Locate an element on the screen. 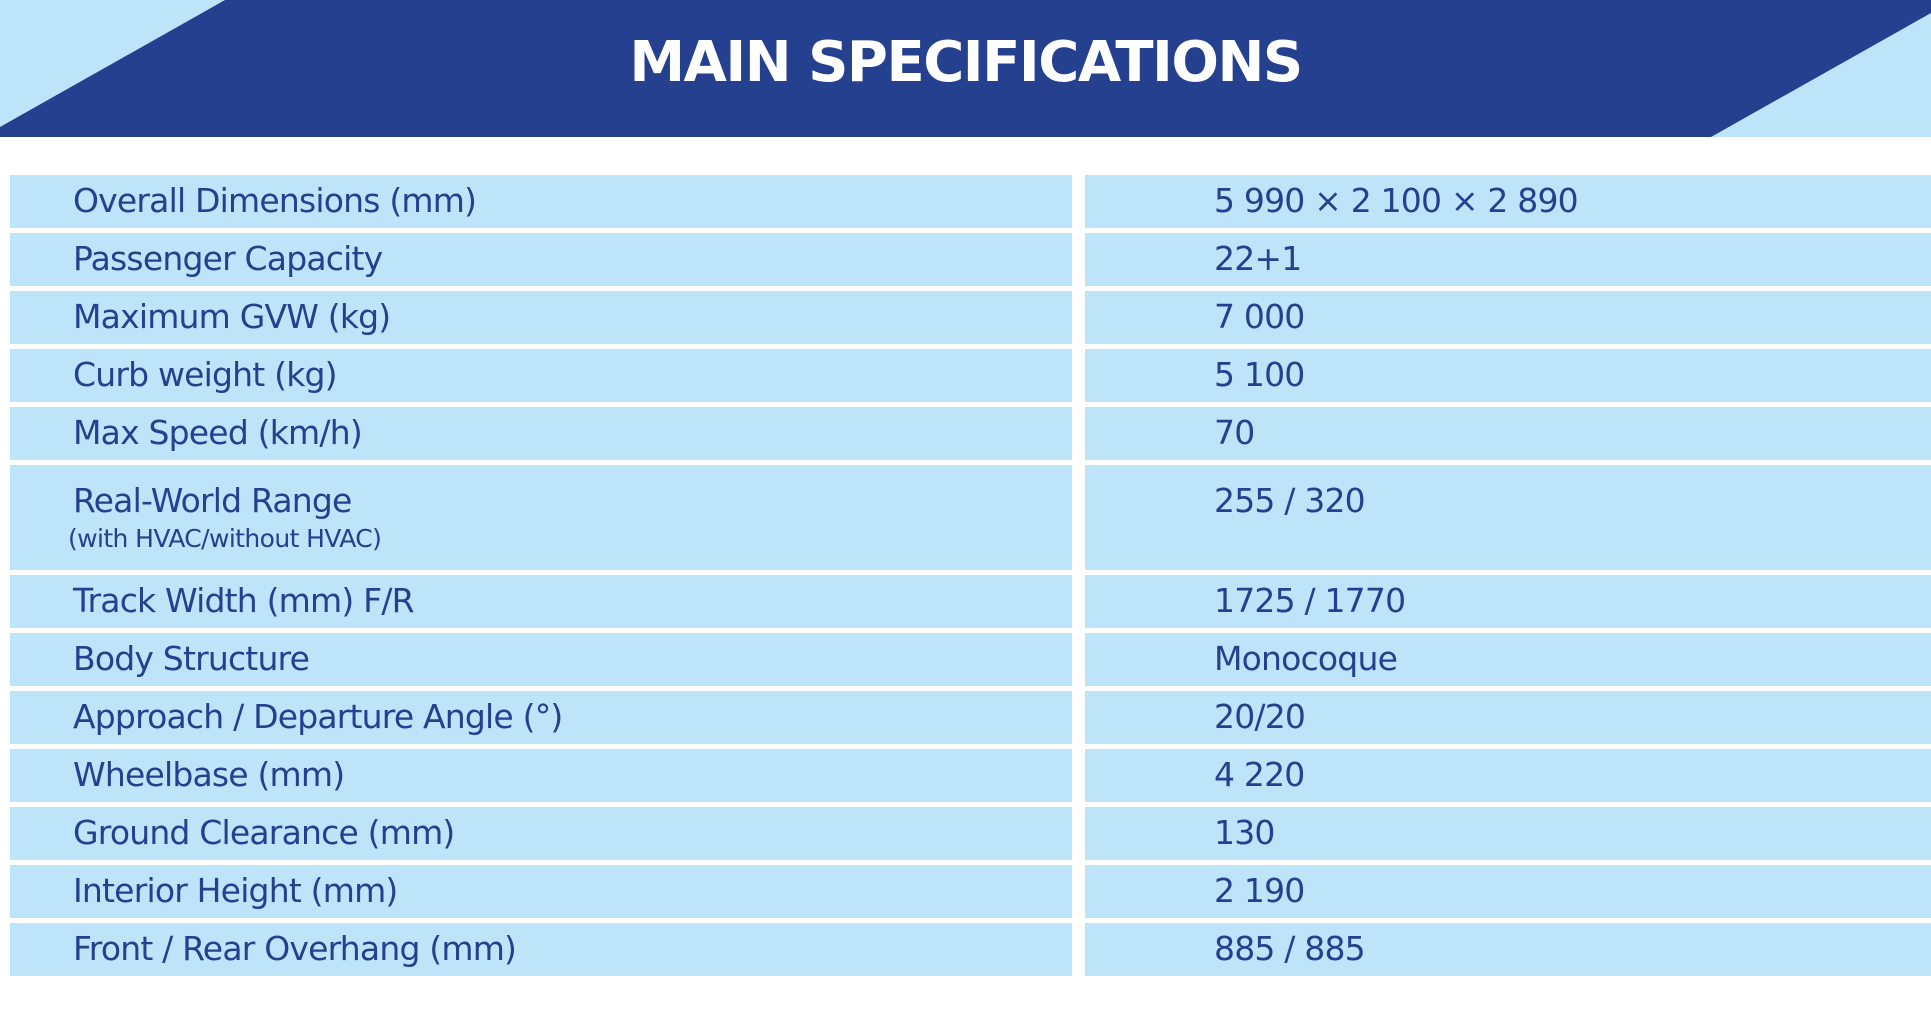 Image resolution: width=1931 pixels, height=1019 pixels. spec-label: Body Structure is located at coordinates (191, 658).